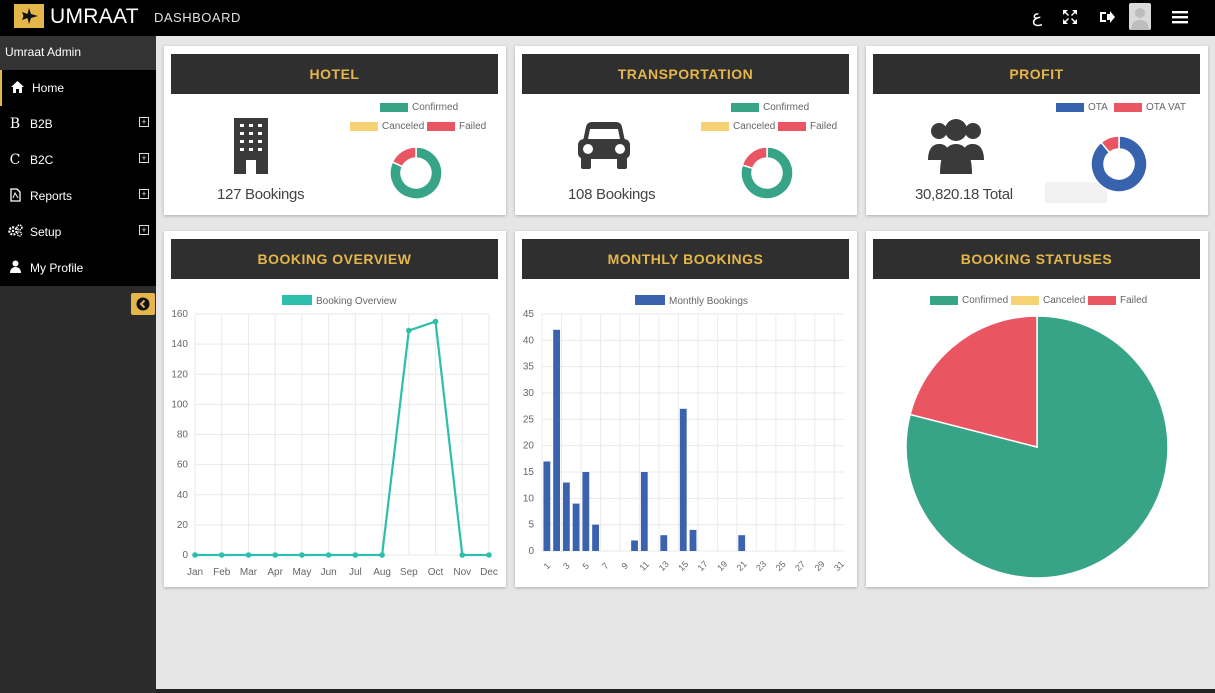 Image resolution: width=1215 pixels, height=693 pixels. I want to click on fullscreen-icon, so click(1070, 17).